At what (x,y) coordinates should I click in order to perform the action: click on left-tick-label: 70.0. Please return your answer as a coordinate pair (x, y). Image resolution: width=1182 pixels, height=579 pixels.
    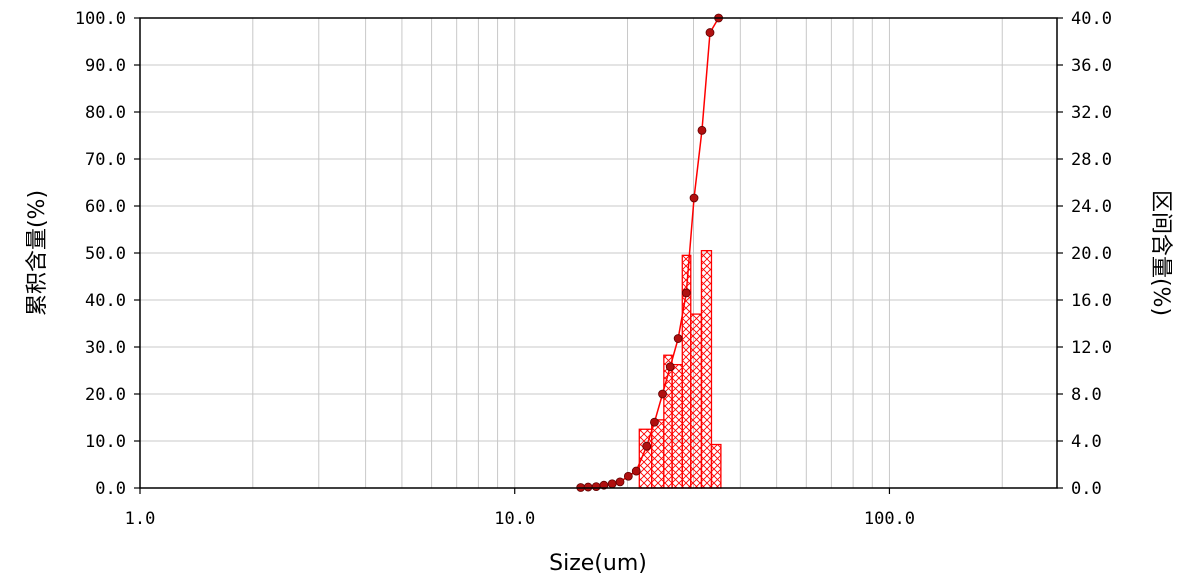
    Looking at the image, I should click on (105, 160).